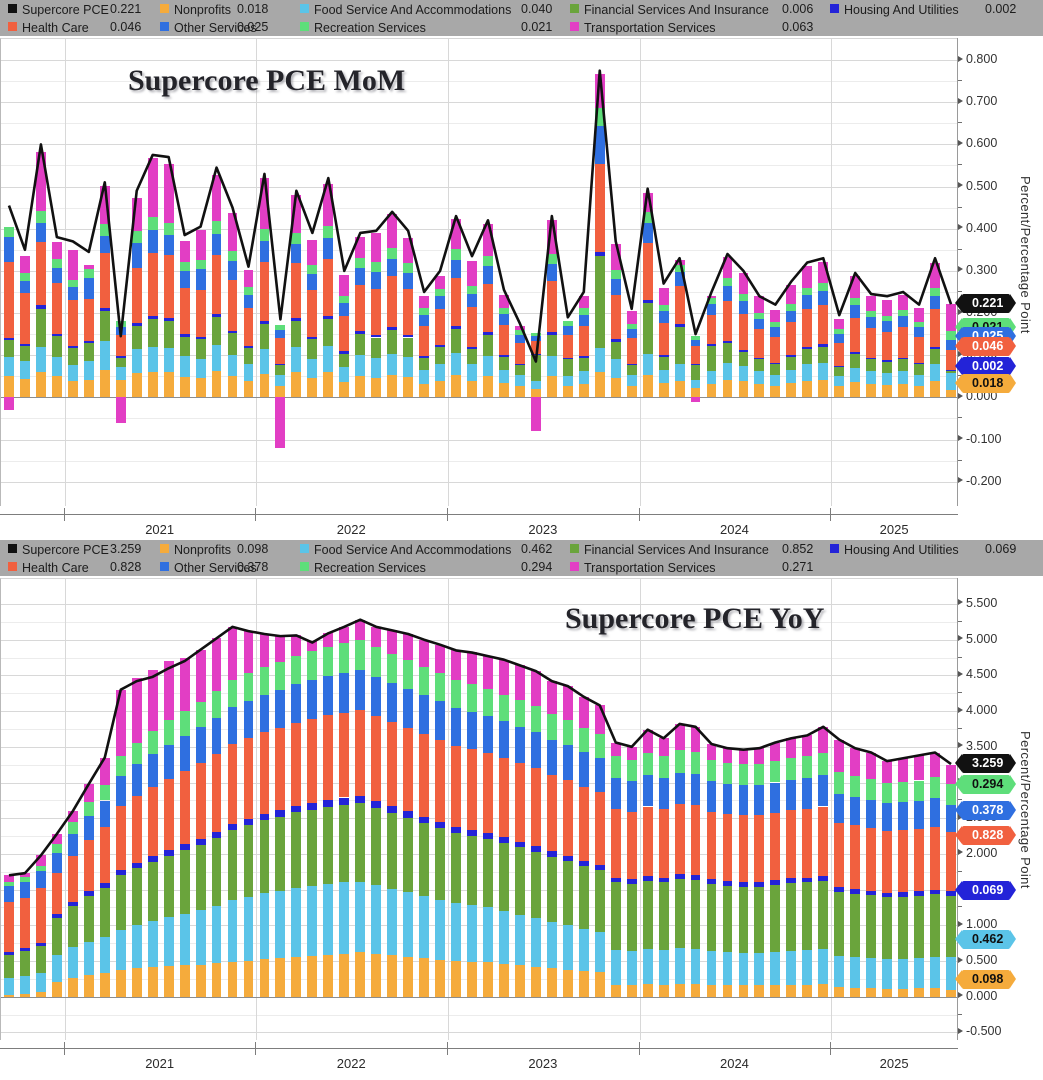 This screenshot has height=1080, width=1043. Describe the element at coordinates (988, 938) in the screenshot. I see `callout-value: 0.462` at that location.